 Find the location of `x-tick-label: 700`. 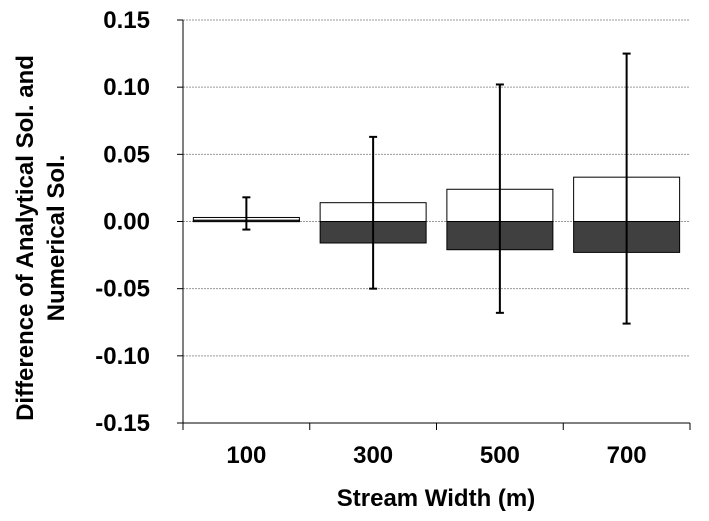

x-tick-label: 700 is located at coordinates (627, 455).